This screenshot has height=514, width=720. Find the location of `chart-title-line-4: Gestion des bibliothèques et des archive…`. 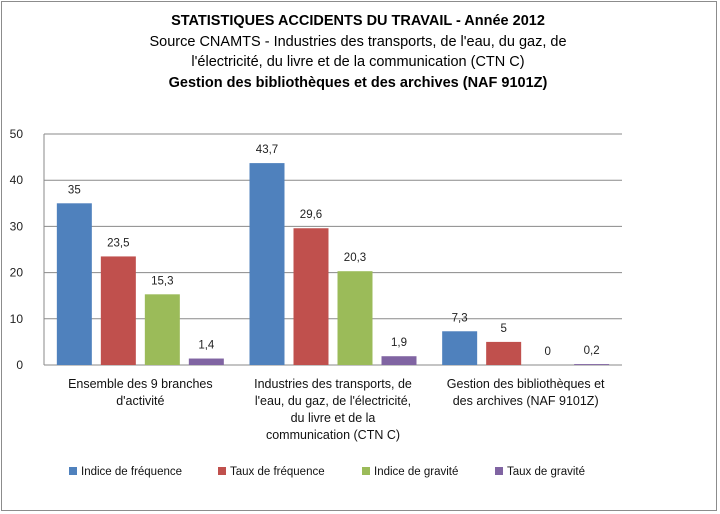

chart-title-line-4: Gestion des bibliothèques et des archive… is located at coordinates (358, 83).